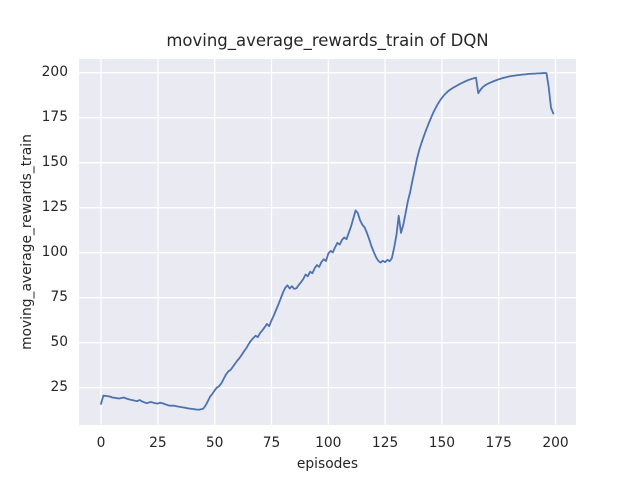 The image size is (640, 480). What do you see at coordinates (54, 207) in the screenshot?
I see `y-tick-label: 125` at bounding box center [54, 207].